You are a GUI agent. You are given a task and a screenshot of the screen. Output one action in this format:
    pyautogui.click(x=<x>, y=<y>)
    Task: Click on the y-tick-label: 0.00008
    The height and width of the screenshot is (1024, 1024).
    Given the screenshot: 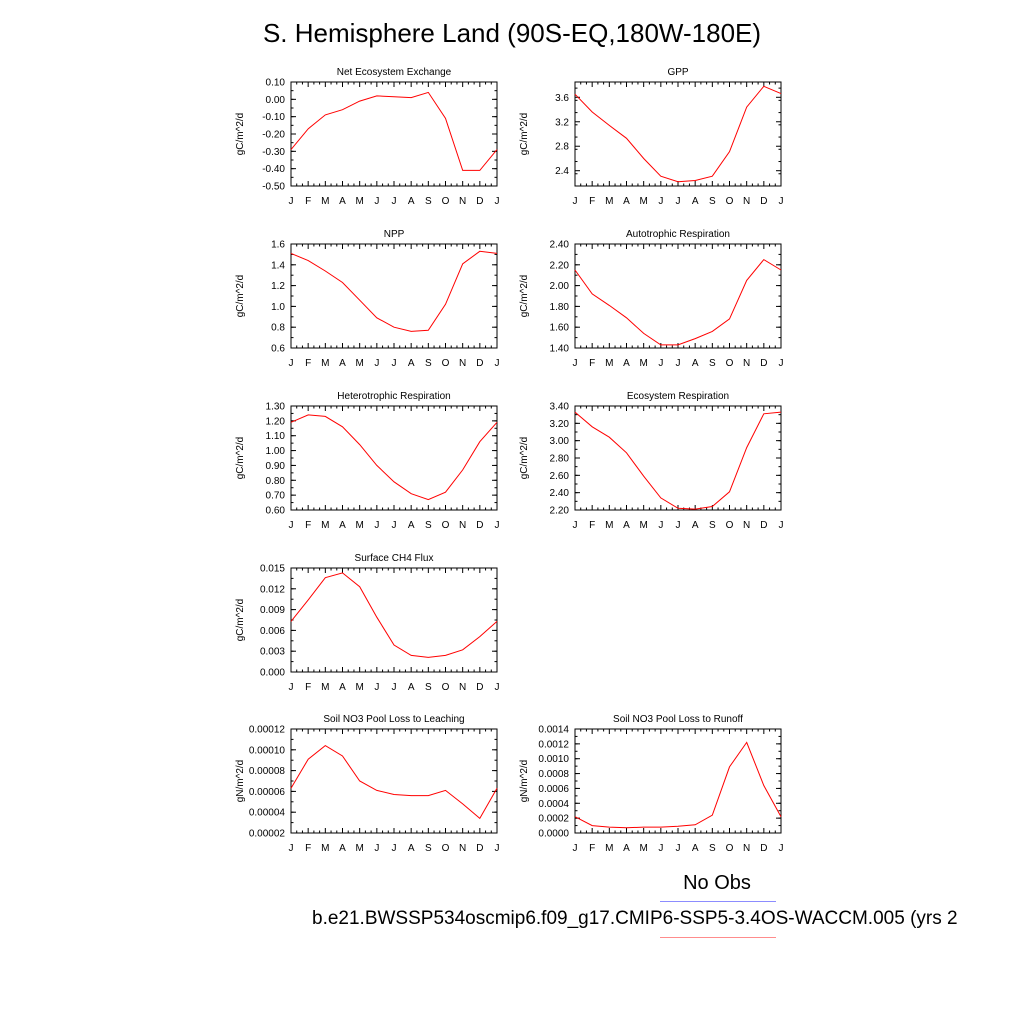 What is the action you would take?
    pyautogui.click(x=267, y=771)
    